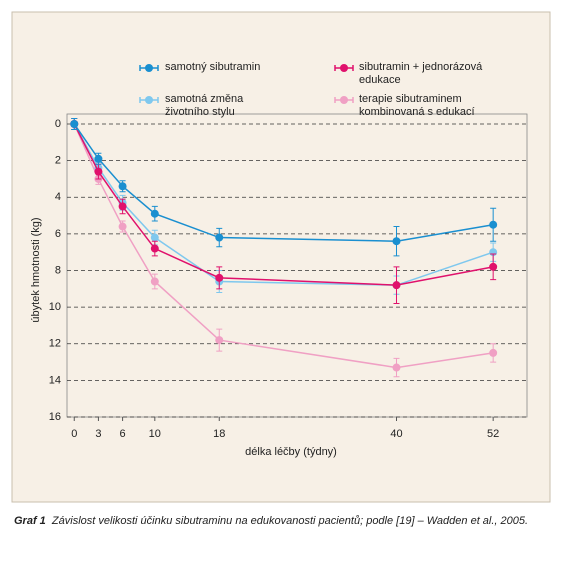 The width and height of the screenshot is (562, 561). I want to click on y-tick-label: 8, so click(58, 270).